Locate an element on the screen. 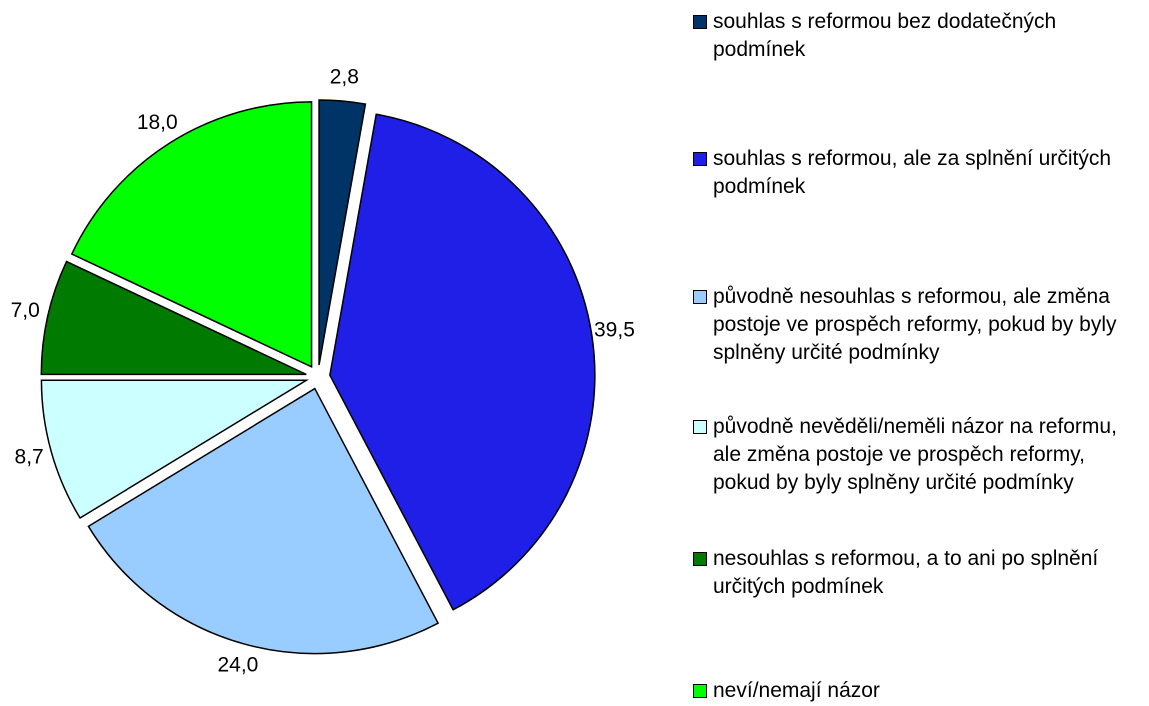  data-label: 18,0 is located at coordinates (157, 122).